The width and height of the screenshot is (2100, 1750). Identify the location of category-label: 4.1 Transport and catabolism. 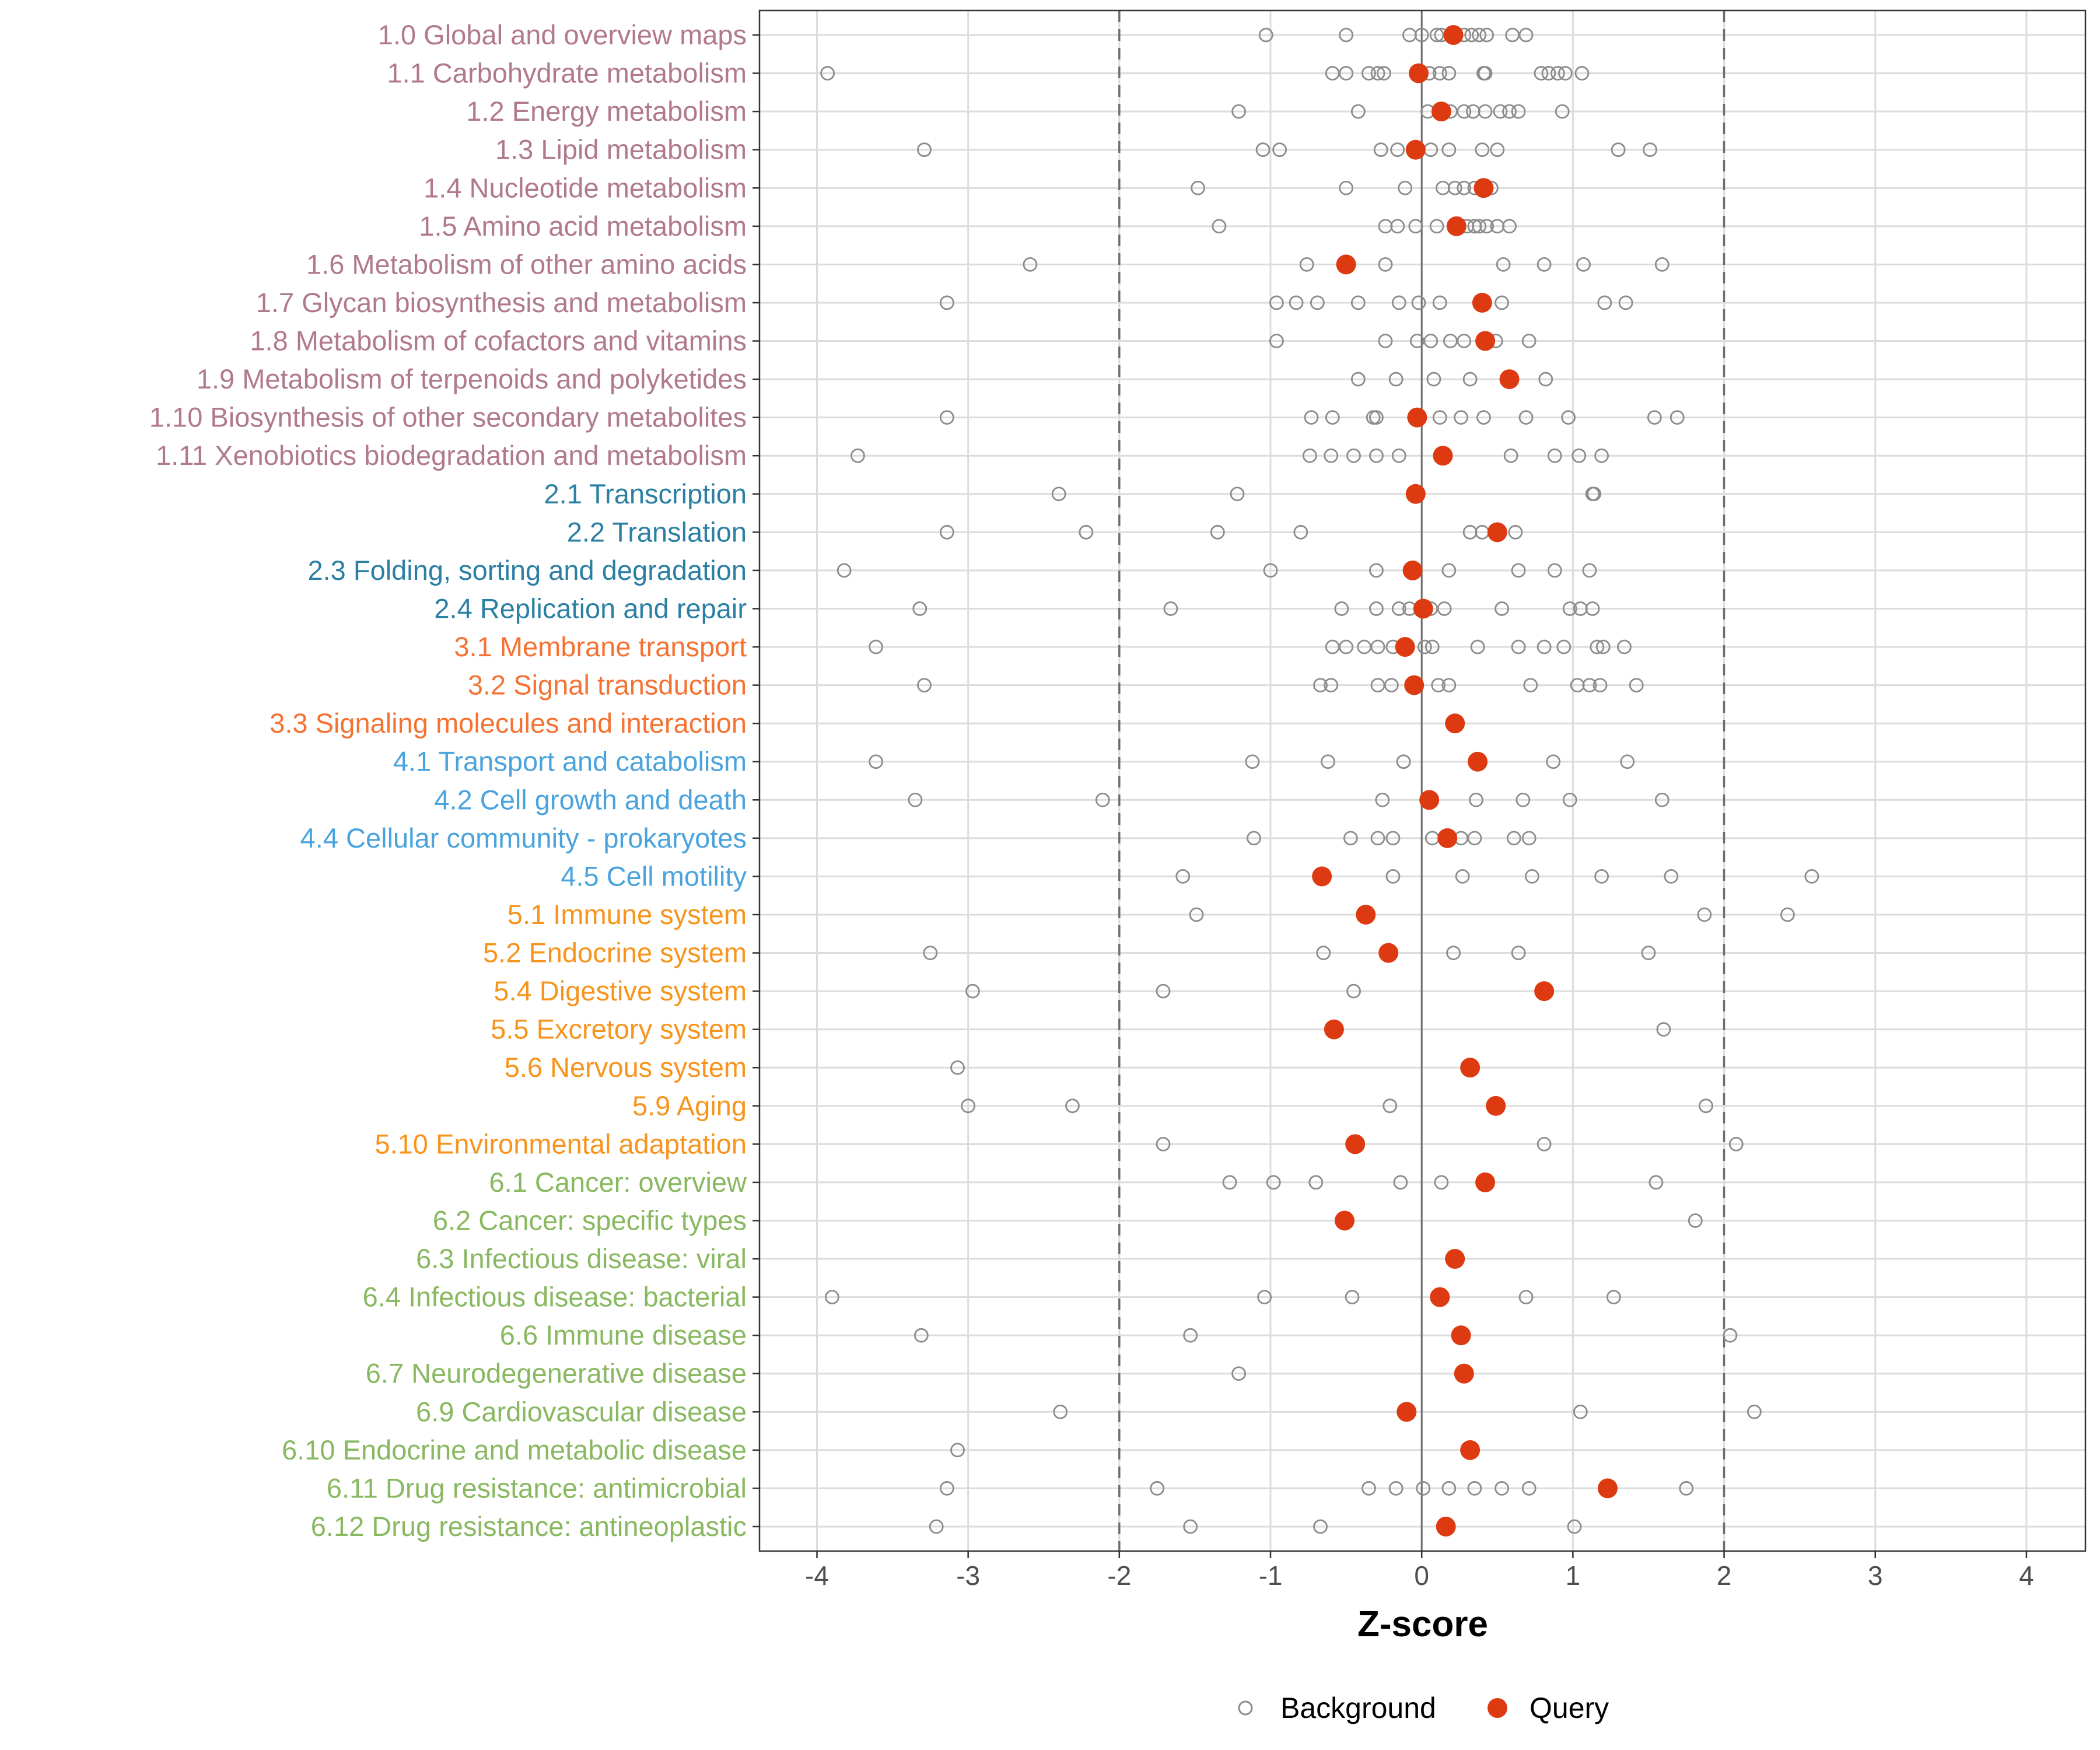
(570, 761).